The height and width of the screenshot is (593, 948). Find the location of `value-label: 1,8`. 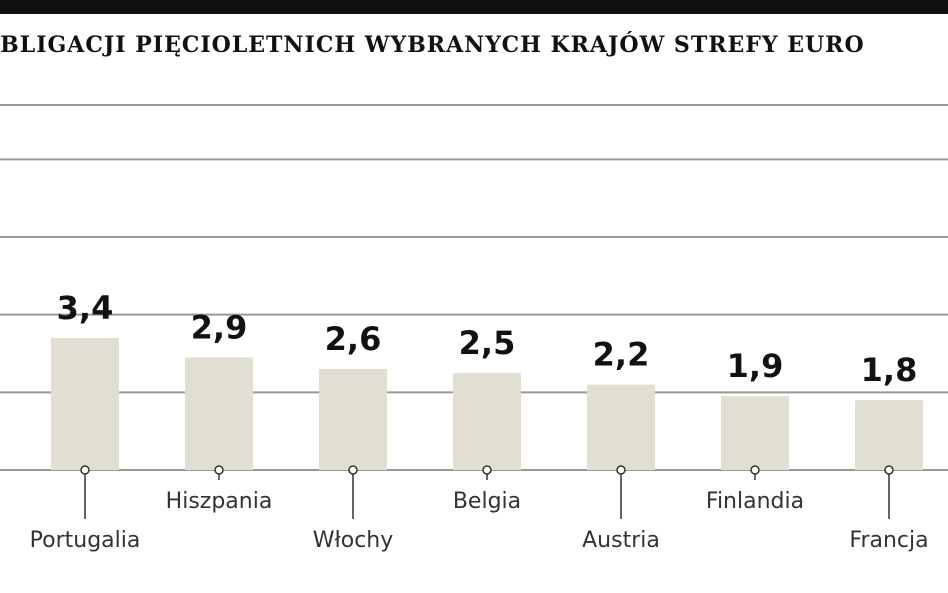

value-label: 1,8 is located at coordinates (889, 370).